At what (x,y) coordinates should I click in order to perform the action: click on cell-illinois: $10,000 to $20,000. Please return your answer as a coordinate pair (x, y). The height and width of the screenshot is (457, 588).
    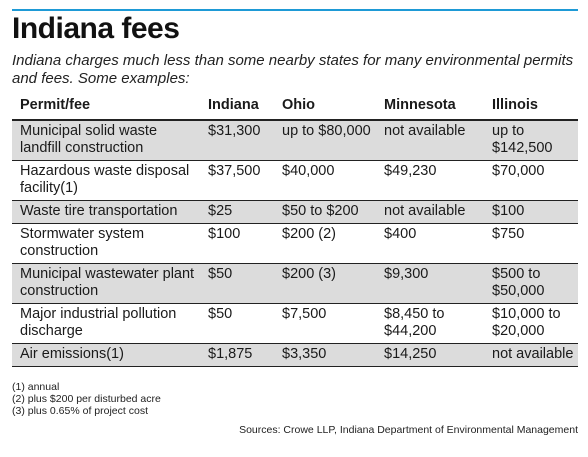
    Looking at the image, I should click on (531, 323).